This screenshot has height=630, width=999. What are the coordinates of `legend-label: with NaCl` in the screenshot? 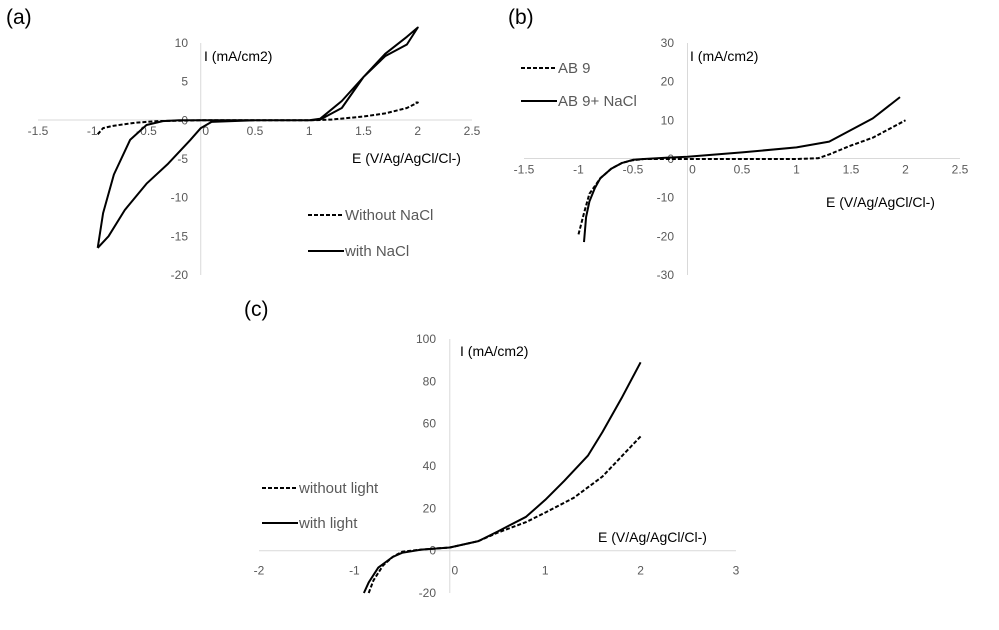 It's located at (376, 251).